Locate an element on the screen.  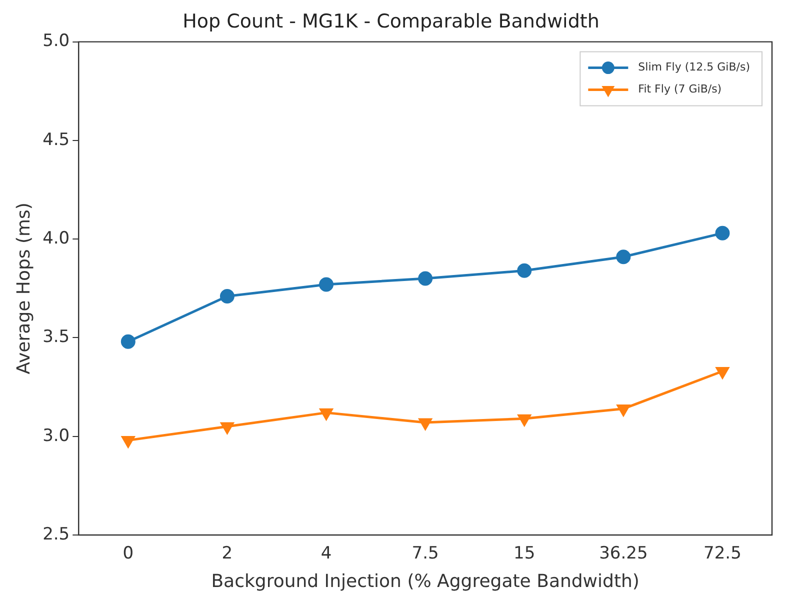
y-axis-title: Average Hops (ms) is located at coordinates (23, 288).